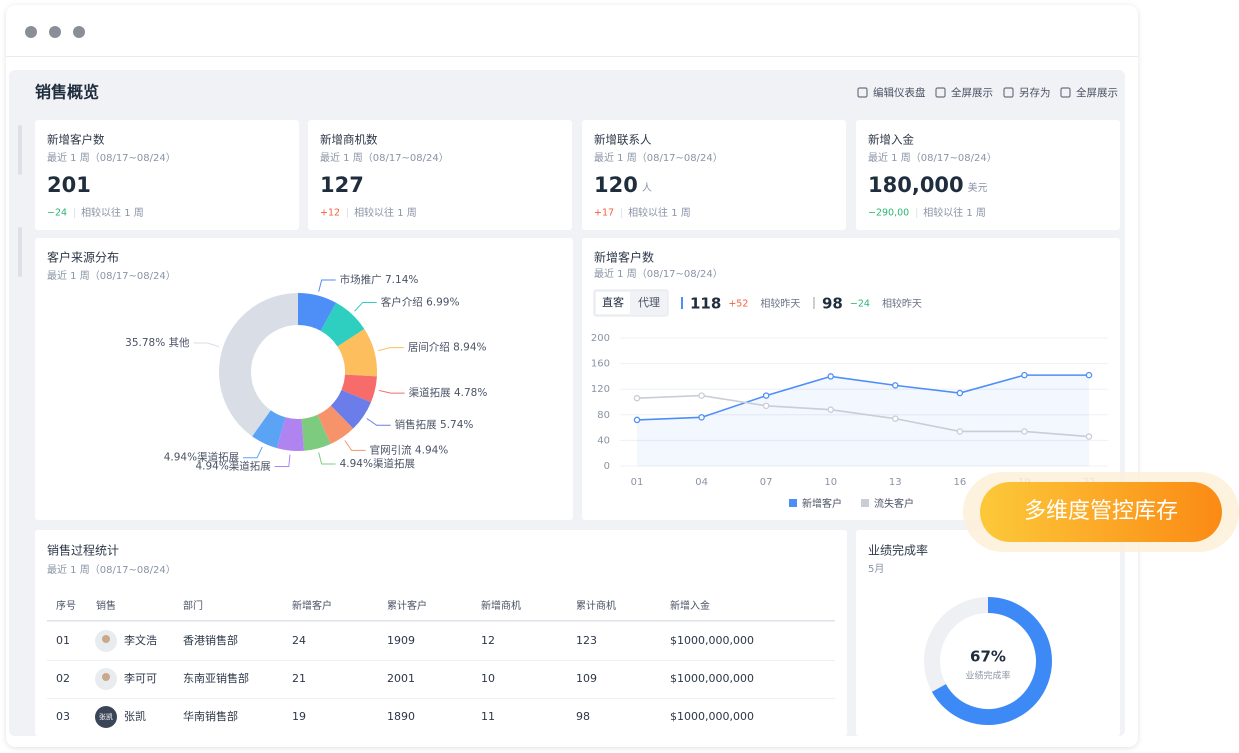 Image resolution: width=1239 pixels, height=753 pixels. What do you see at coordinates (441, 621) in the screenshot?
I see `table-header-rule` at bounding box center [441, 621].